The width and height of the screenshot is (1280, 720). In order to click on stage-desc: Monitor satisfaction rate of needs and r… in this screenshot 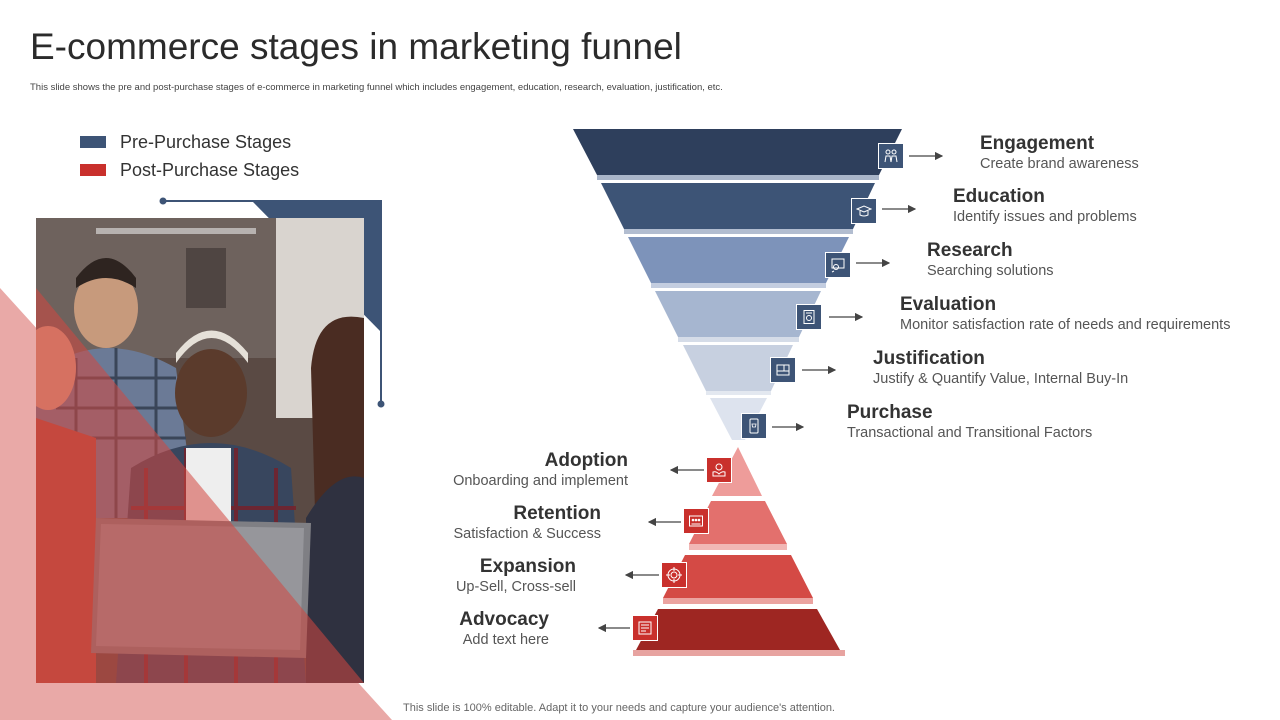, I will do `click(1065, 325)`.